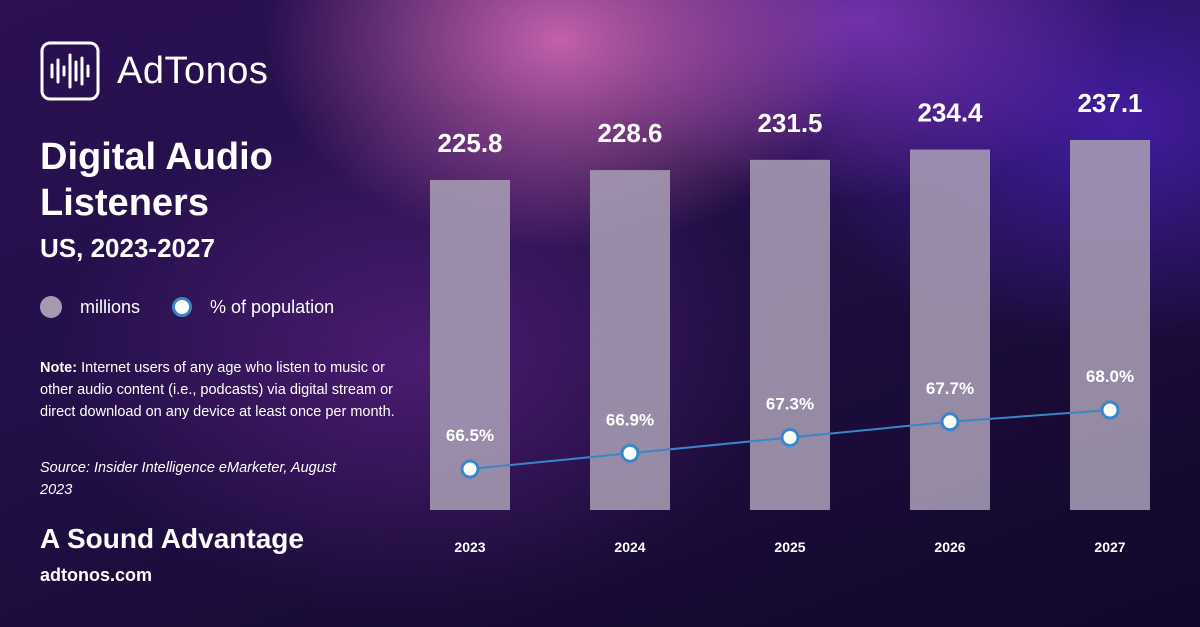 The width and height of the screenshot is (1200, 627). I want to click on legend-label-millions: millions, so click(110, 306).